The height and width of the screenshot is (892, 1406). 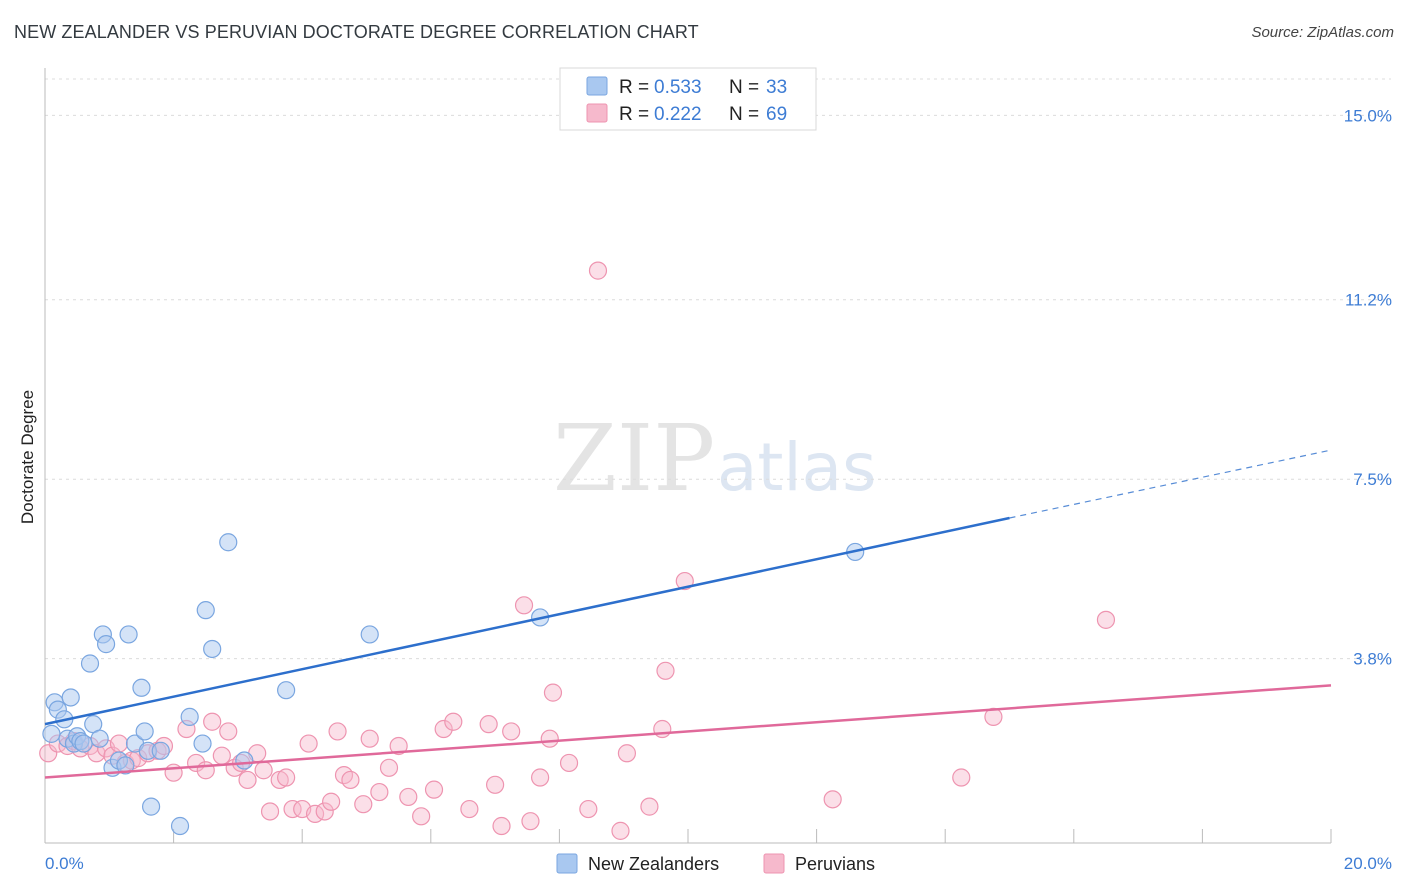 What do you see at coordinates (1372, 479) in the screenshot?
I see `y-tick-label-1: 7.5%` at bounding box center [1372, 479].